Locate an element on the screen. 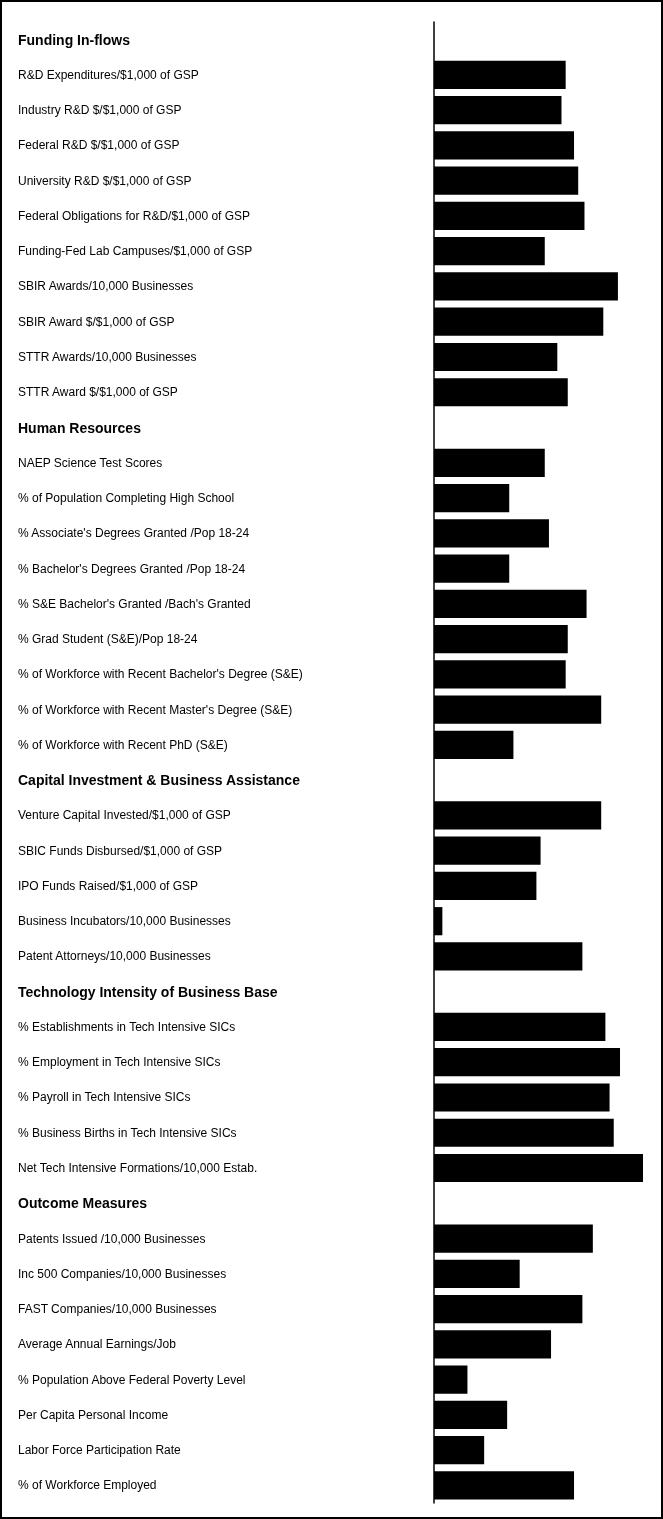 Image resolution: width=663 pixels, height=1519 pixels. y-tick-label: Patents Issued /10,000 Businesses is located at coordinates (112, 1238).